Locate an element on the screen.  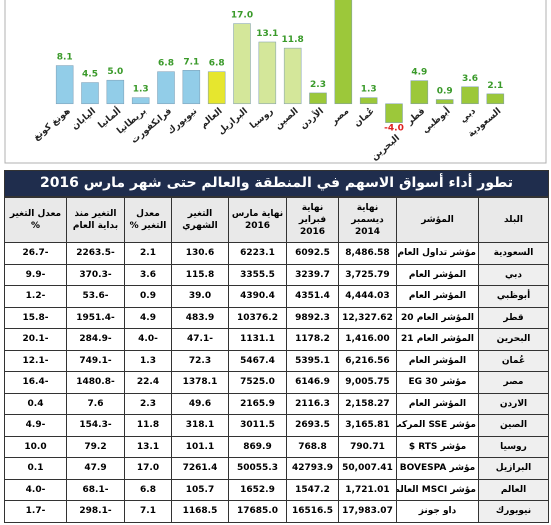
table-cell: 1378.1 is located at coordinates (200, 382).